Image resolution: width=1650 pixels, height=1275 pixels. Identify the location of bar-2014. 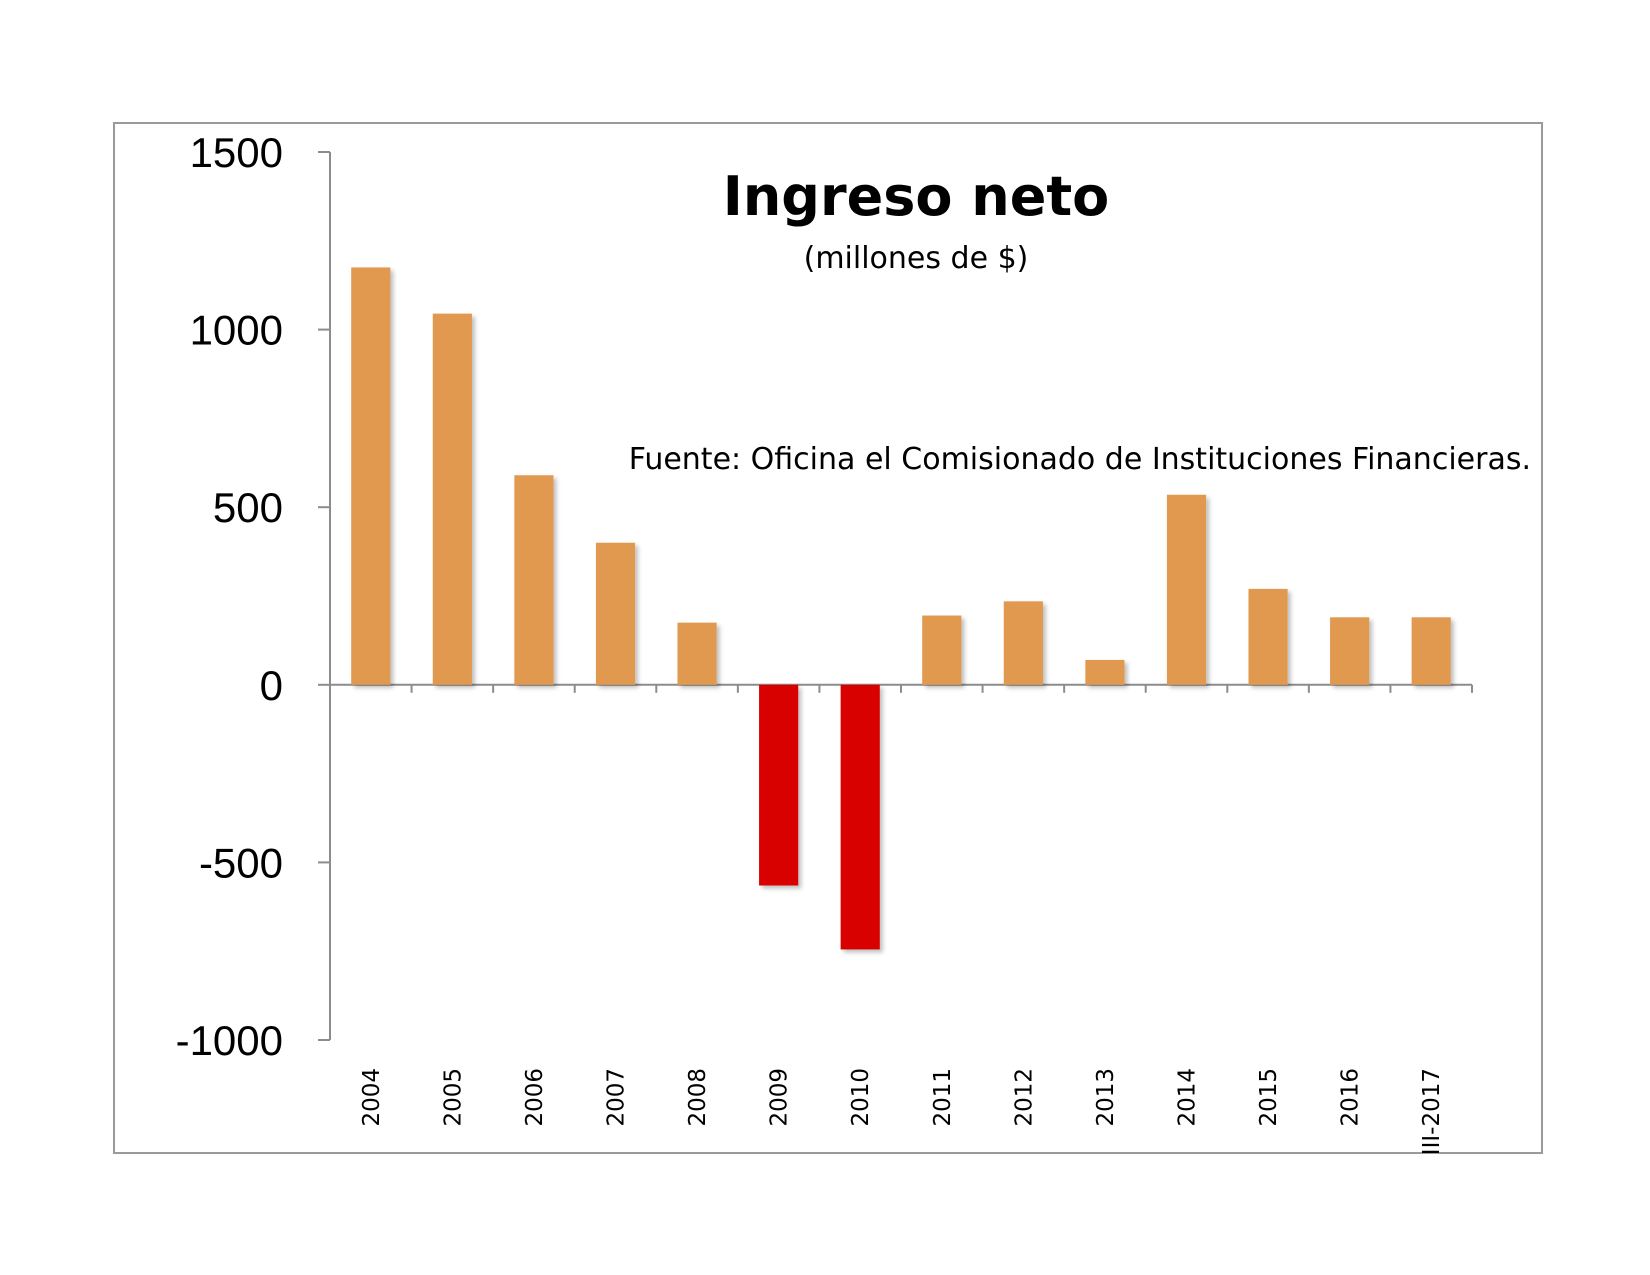
(1186, 589).